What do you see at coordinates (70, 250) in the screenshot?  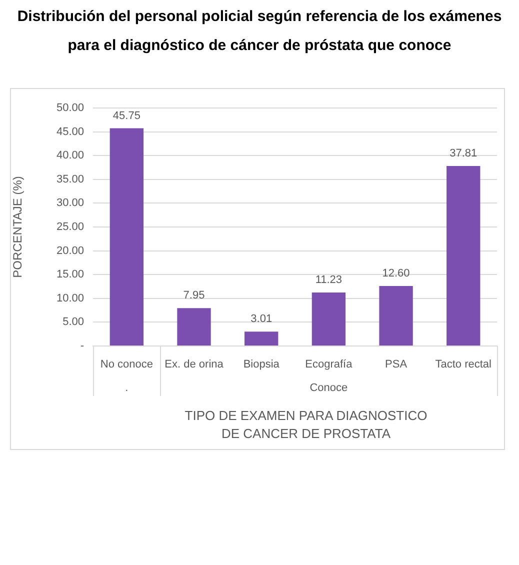 I see `y-tick-label: 20.00` at bounding box center [70, 250].